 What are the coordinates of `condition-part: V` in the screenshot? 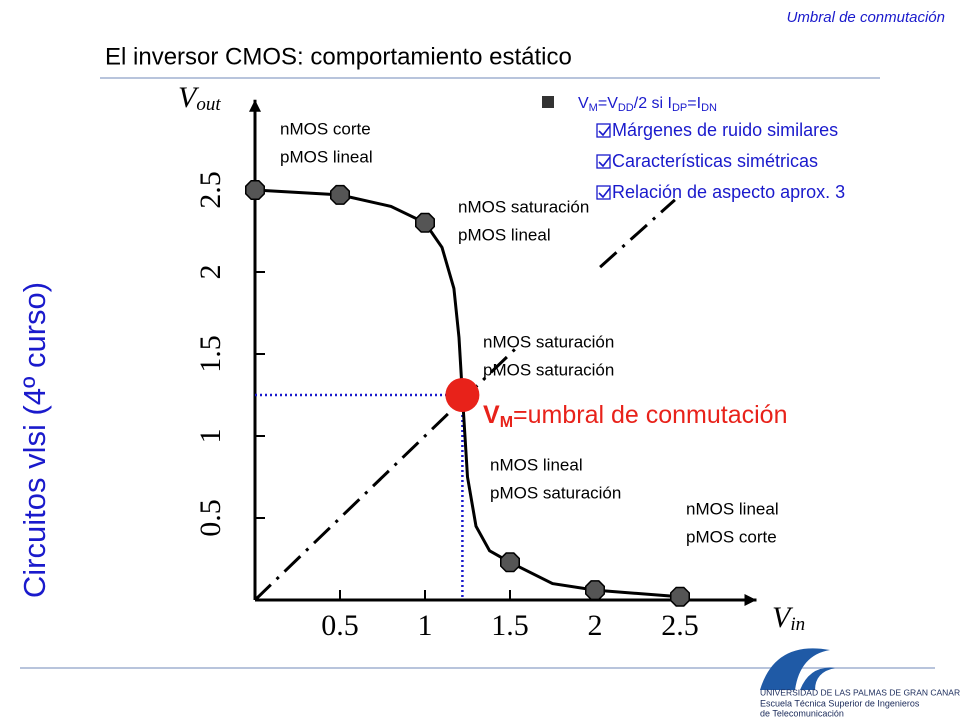 It's located at (583, 103).